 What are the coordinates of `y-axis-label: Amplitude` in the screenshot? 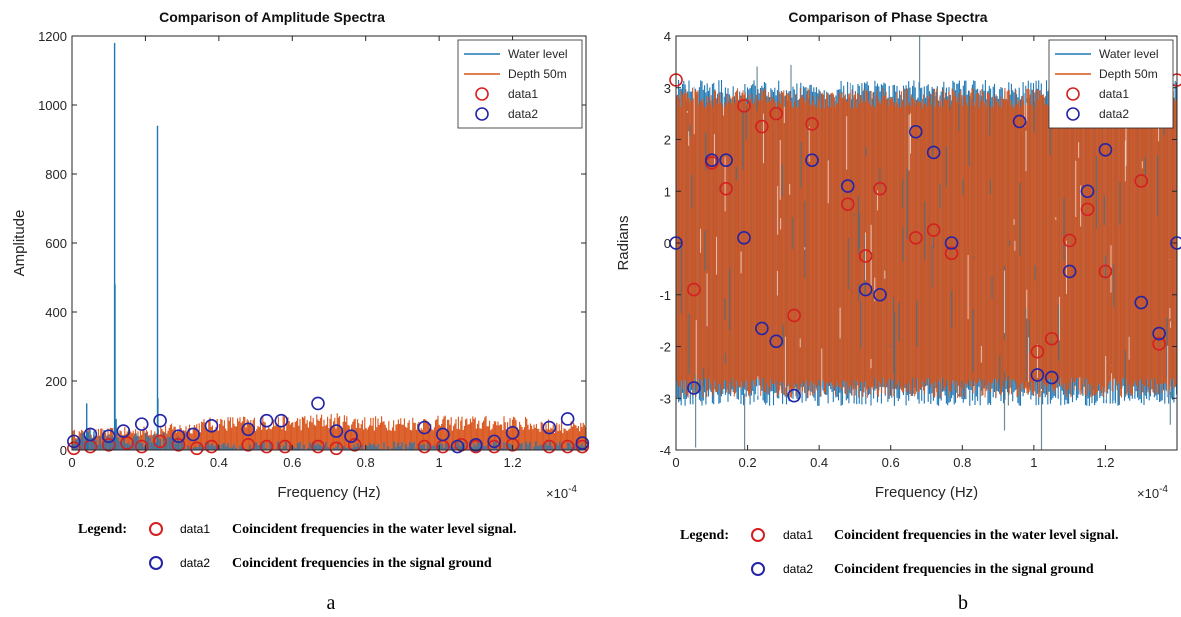 It's located at (19, 243).